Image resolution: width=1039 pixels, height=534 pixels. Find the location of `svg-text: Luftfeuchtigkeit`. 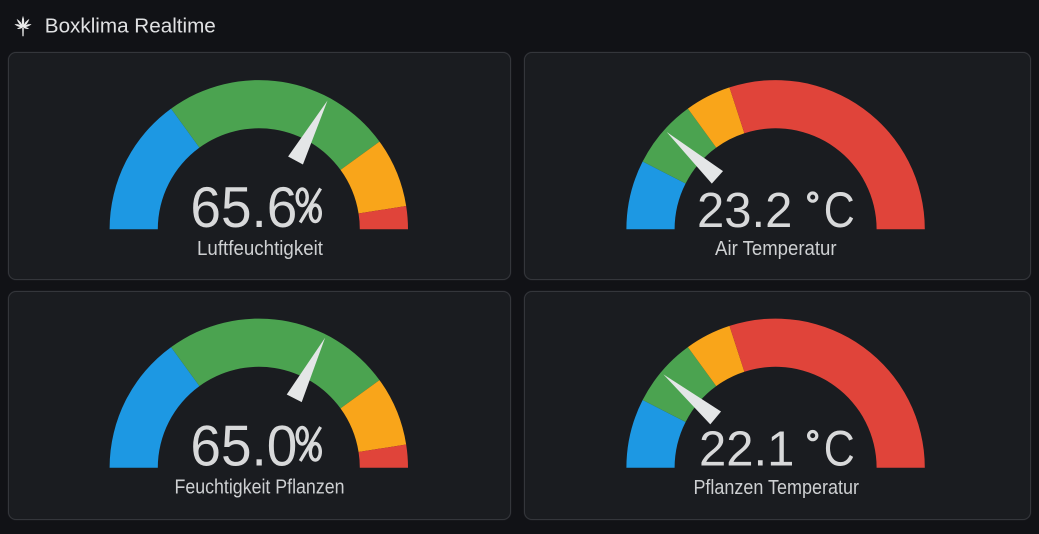

svg-text: Luftfeuchtigkeit is located at coordinates (260, 249).